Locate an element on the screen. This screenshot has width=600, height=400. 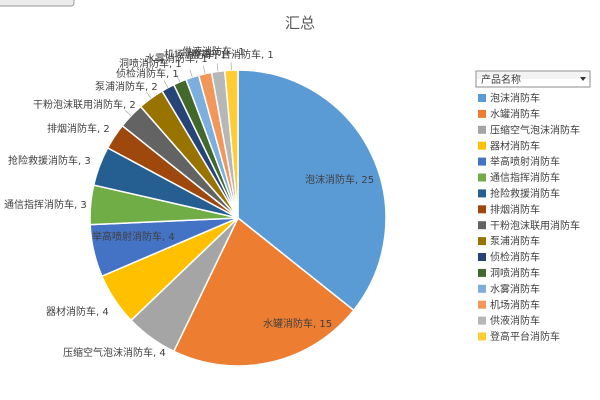
legend-label: 干粉泡沫联用消防车 is located at coordinates (535, 225).